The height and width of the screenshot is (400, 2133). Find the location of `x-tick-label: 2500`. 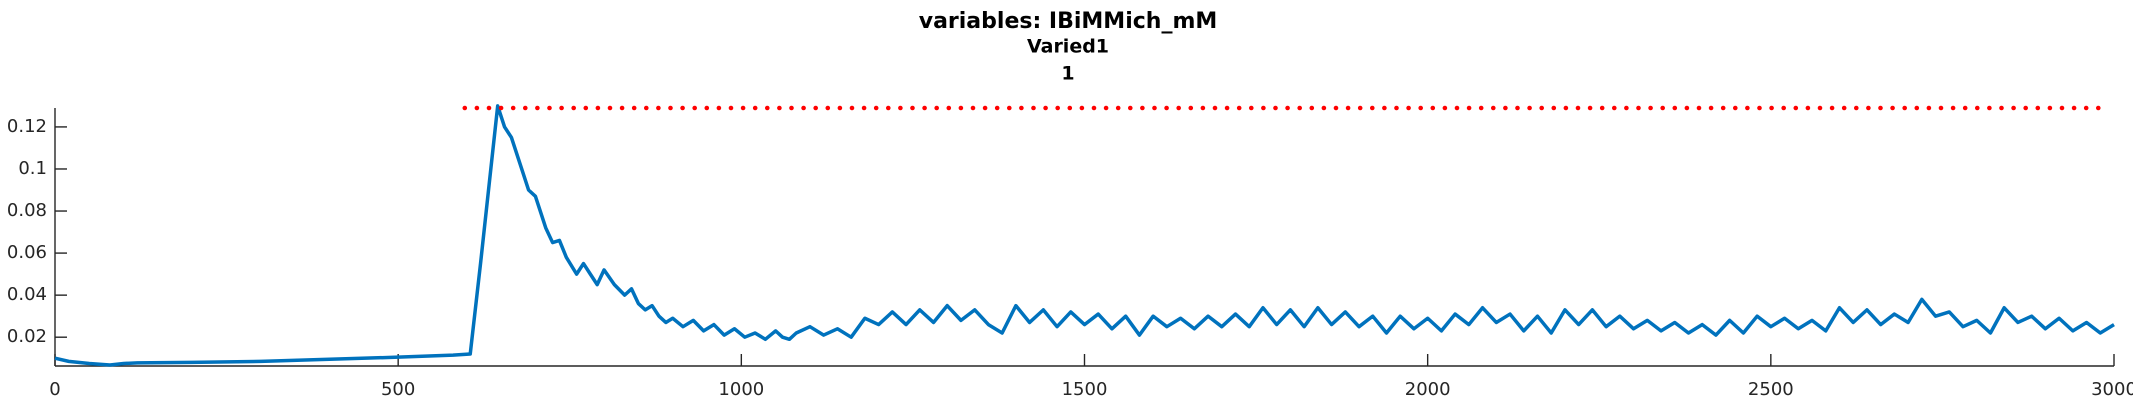

x-tick-label: 2500 is located at coordinates (1771, 389).